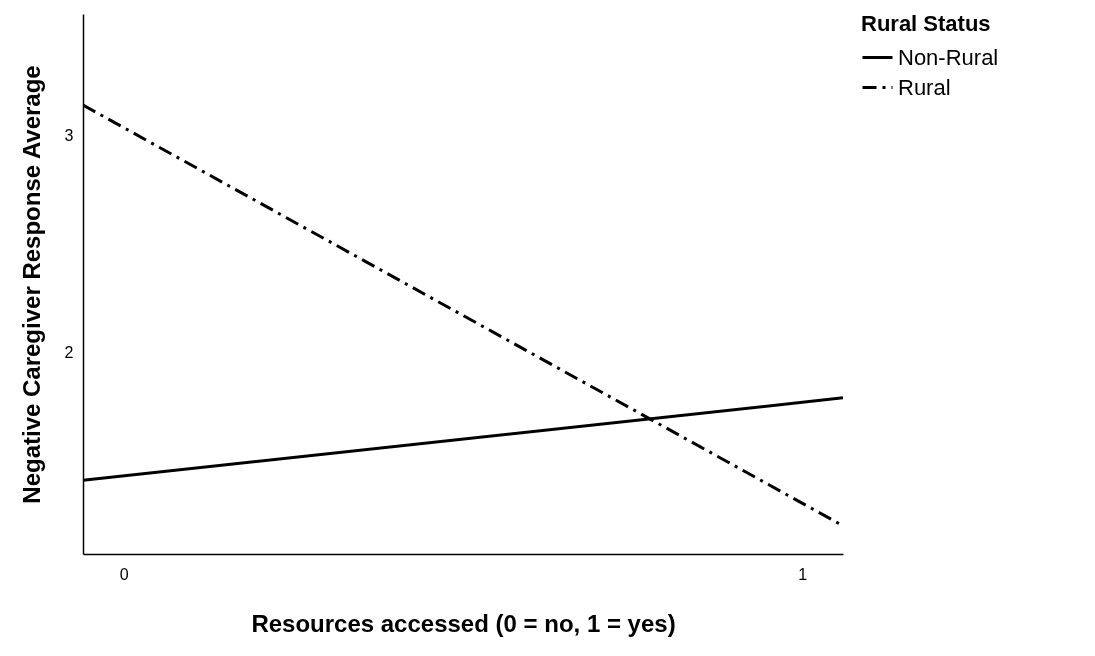 This screenshot has height=656, width=1095. What do you see at coordinates (69, 352) in the screenshot?
I see `y-tick-label: 2` at bounding box center [69, 352].